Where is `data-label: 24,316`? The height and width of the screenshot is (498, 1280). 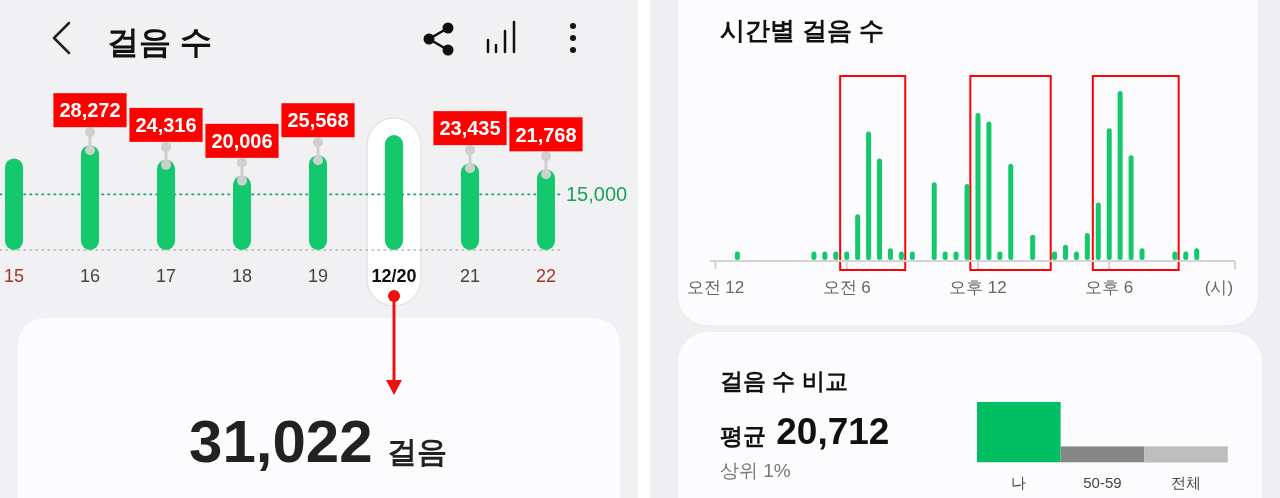 data-label: 24,316 is located at coordinates (166, 125).